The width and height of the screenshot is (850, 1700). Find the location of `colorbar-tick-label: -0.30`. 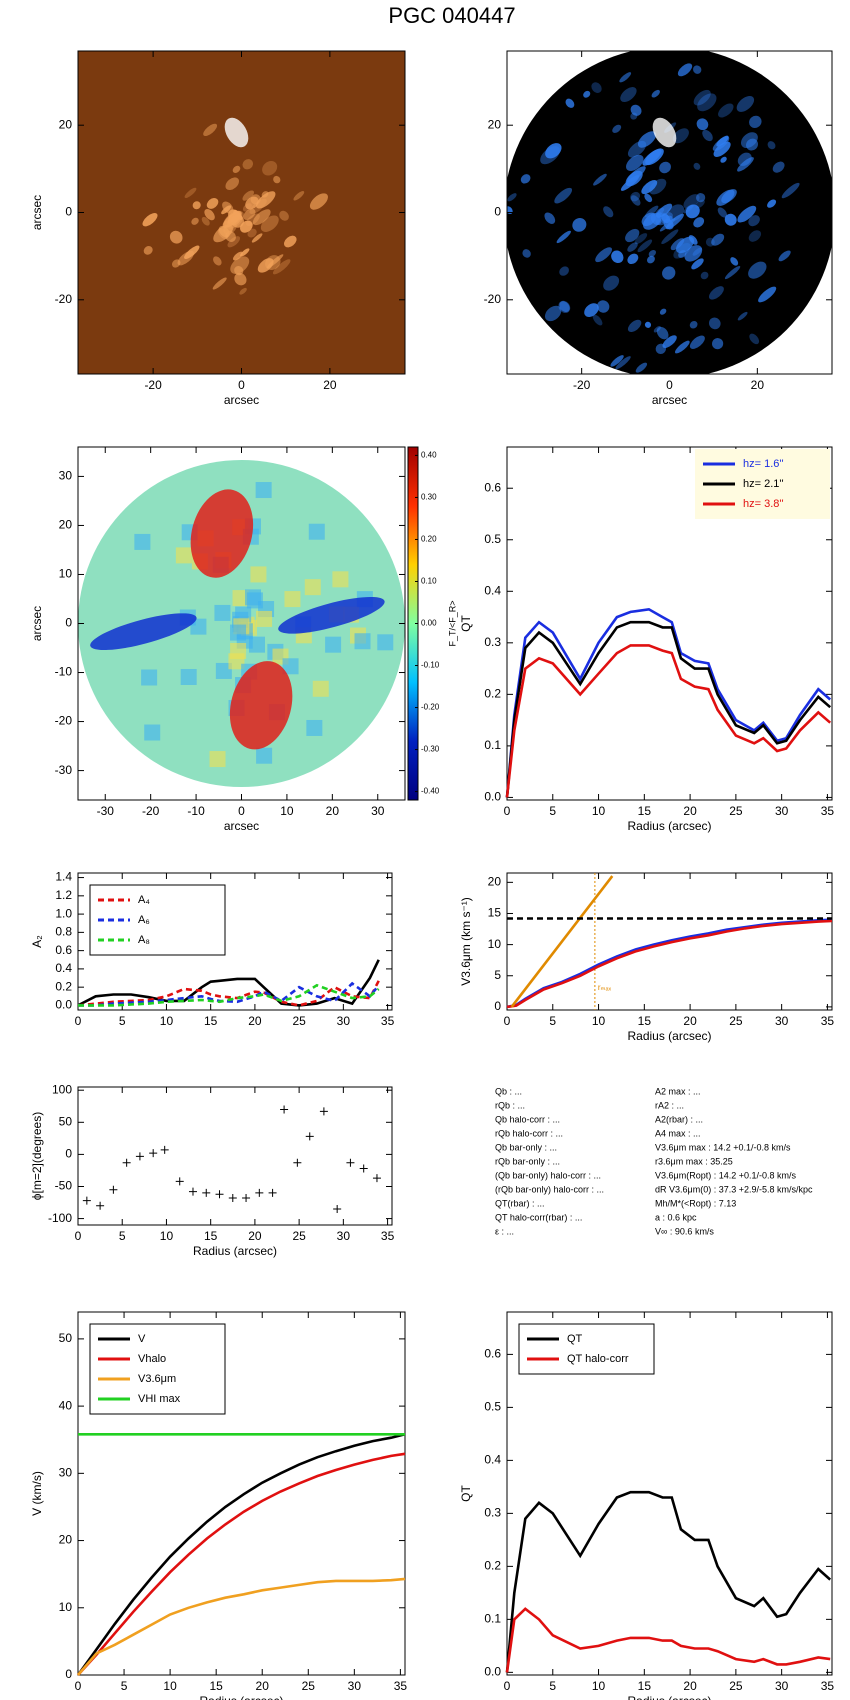

colorbar-tick-label: -0.30 is located at coordinates (430, 749).